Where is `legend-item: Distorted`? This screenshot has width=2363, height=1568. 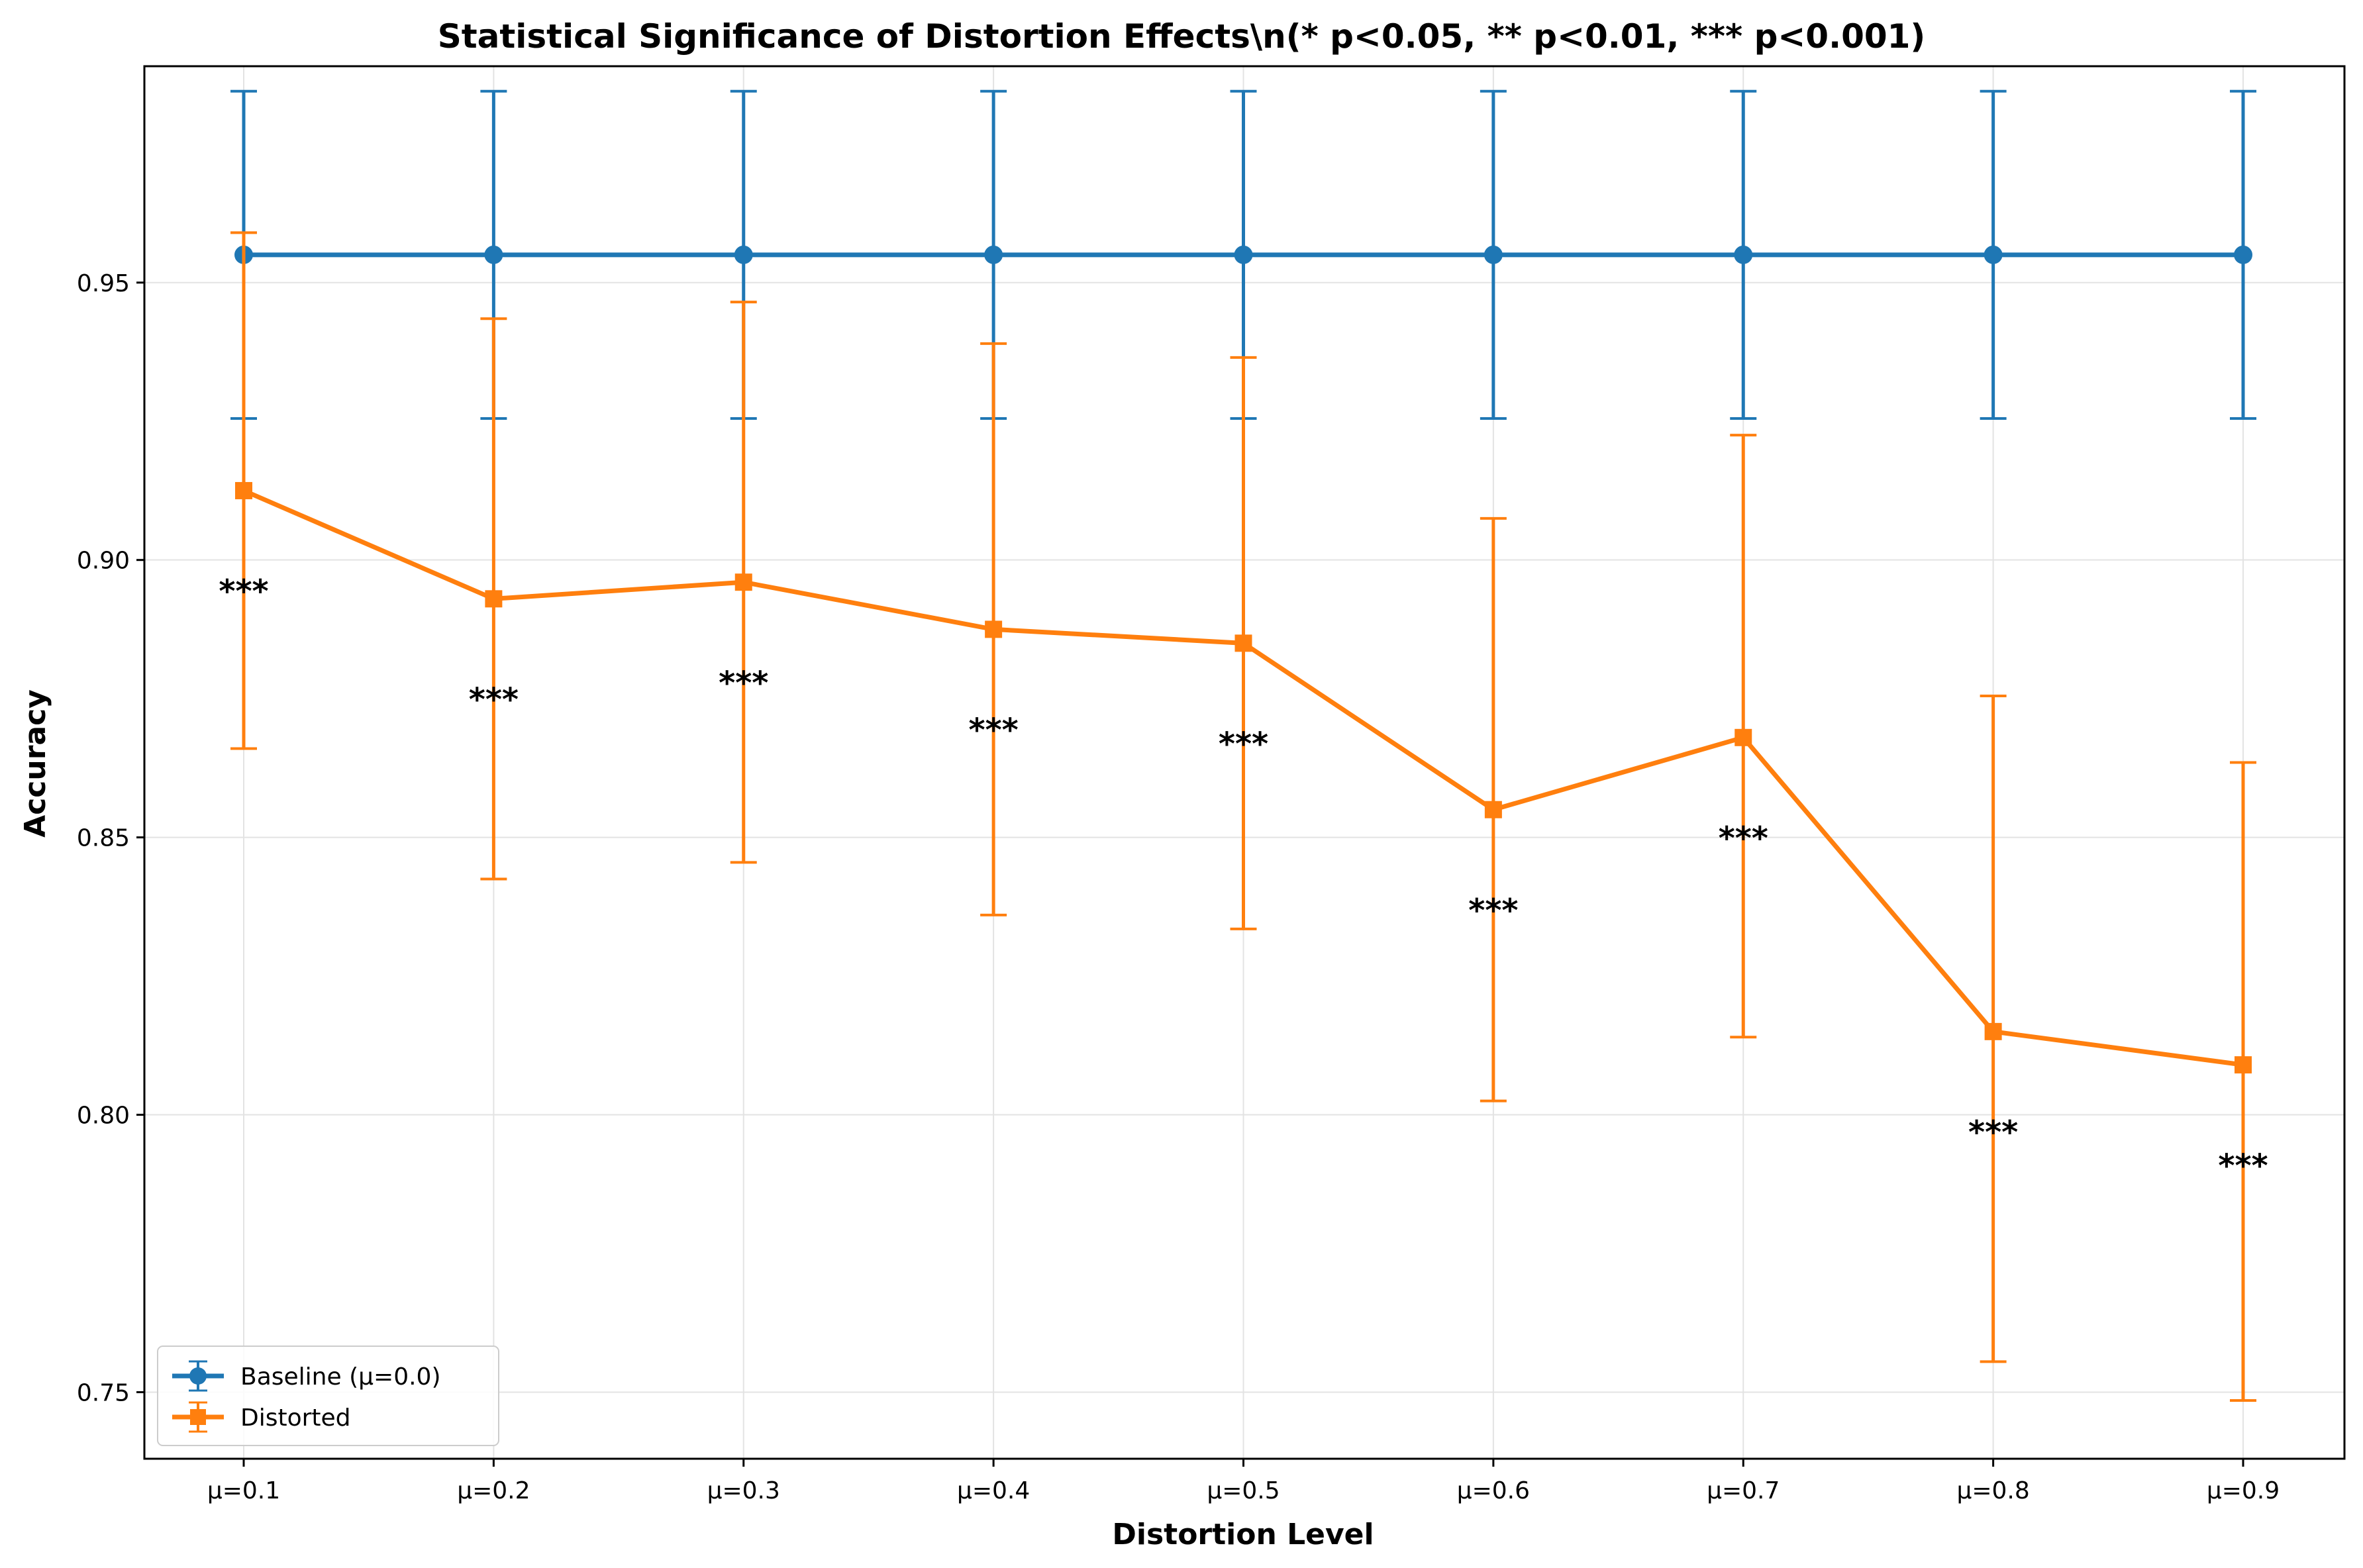 legend-item: Distorted is located at coordinates (261, 1417).